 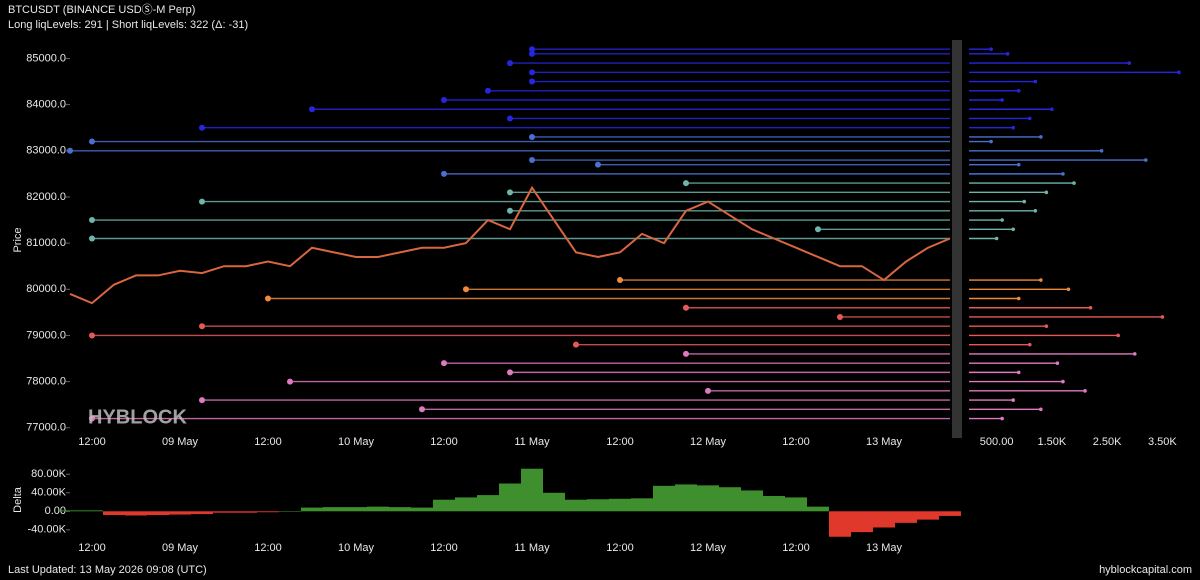 What do you see at coordinates (1145, 570) in the screenshot?
I see `footer-site: hyblockcapital.com` at bounding box center [1145, 570].